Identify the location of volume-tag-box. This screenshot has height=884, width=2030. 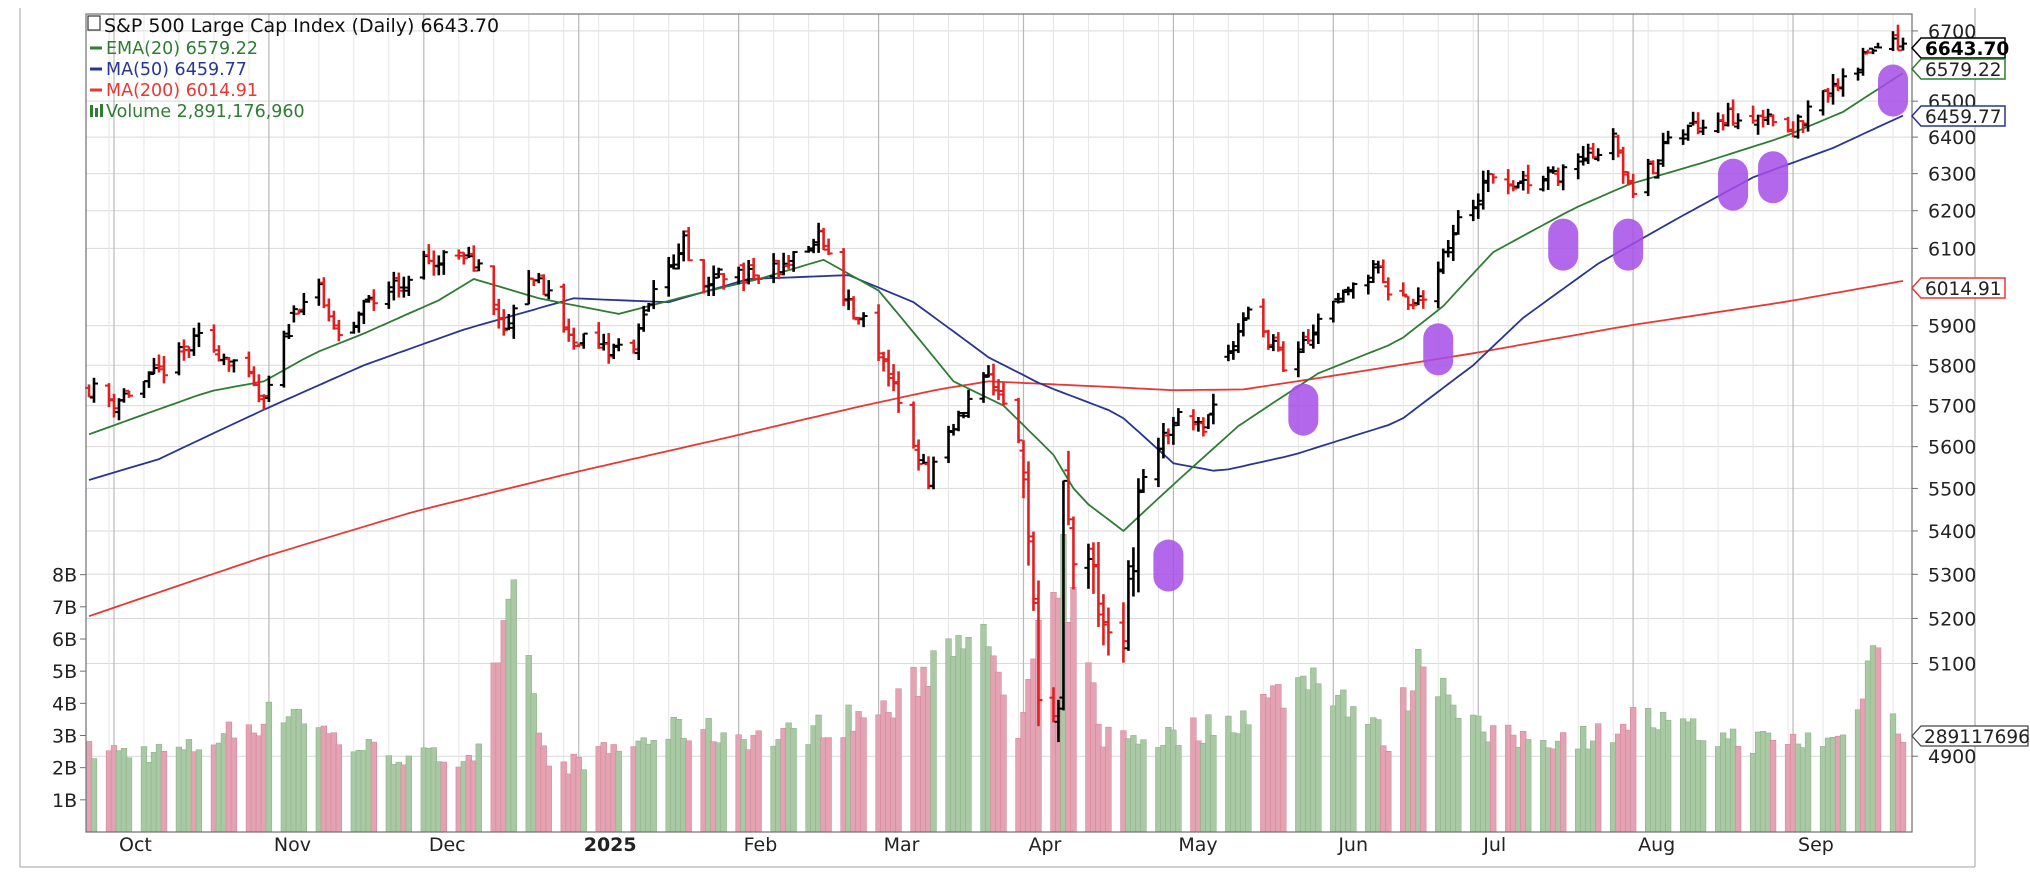
(1970, 736).